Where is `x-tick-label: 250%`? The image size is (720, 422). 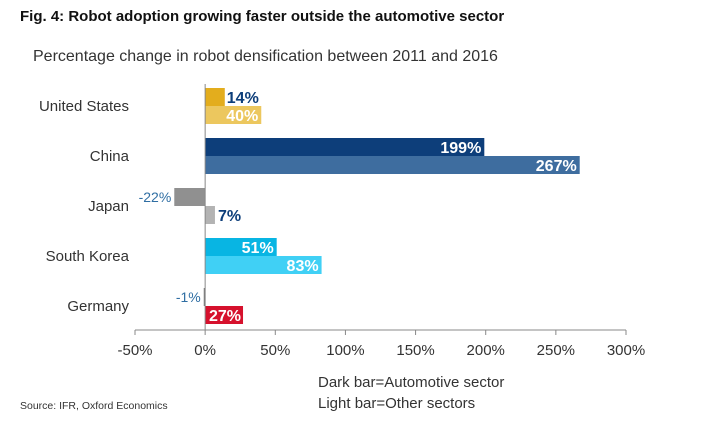
x-tick-label: 250% is located at coordinates (556, 350).